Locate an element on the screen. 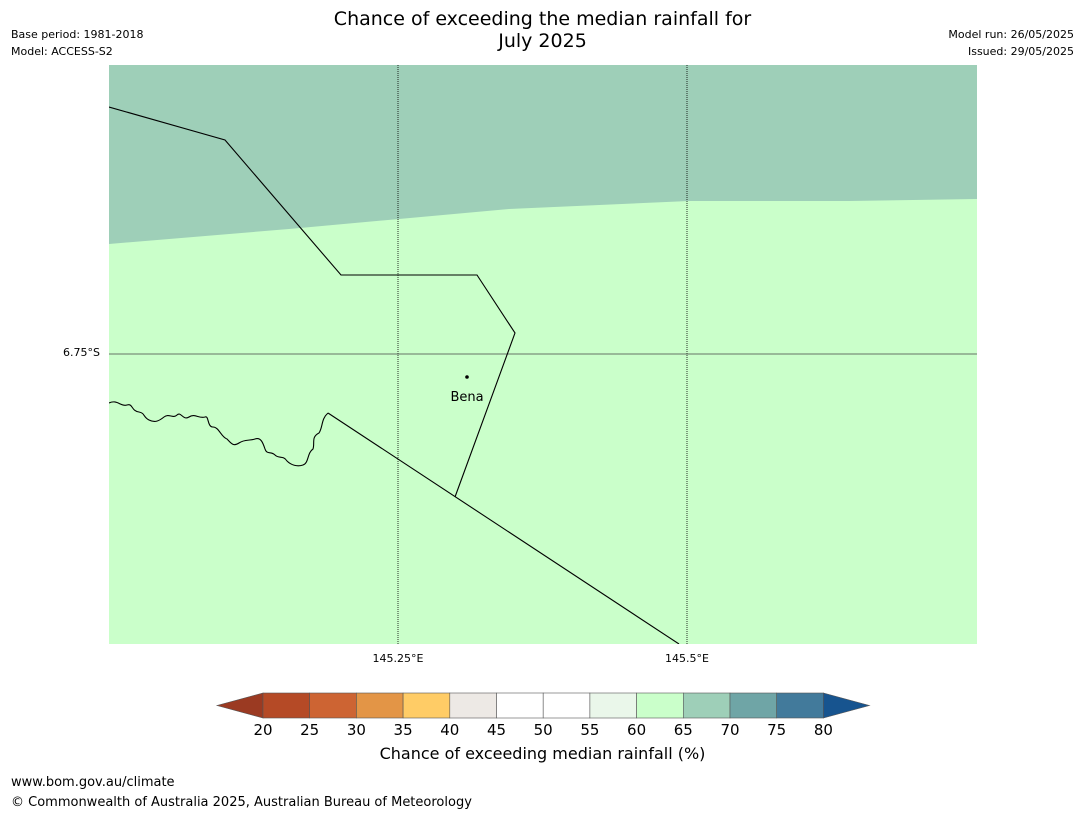  colorbar-segments is located at coordinates (543, 705).